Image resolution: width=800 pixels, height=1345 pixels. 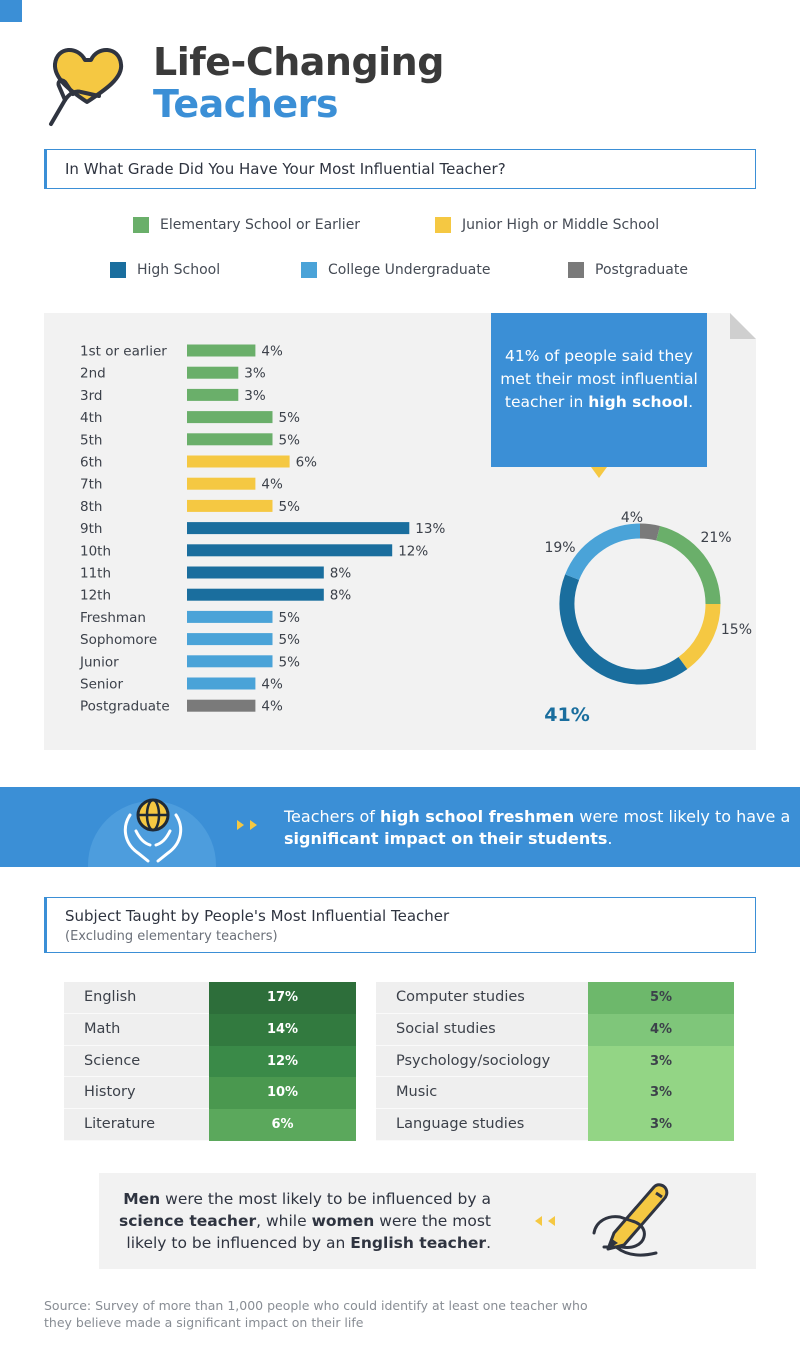 I want to click on legend-label-elementary: Elementary School or Earlier, so click(x=260, y=225).